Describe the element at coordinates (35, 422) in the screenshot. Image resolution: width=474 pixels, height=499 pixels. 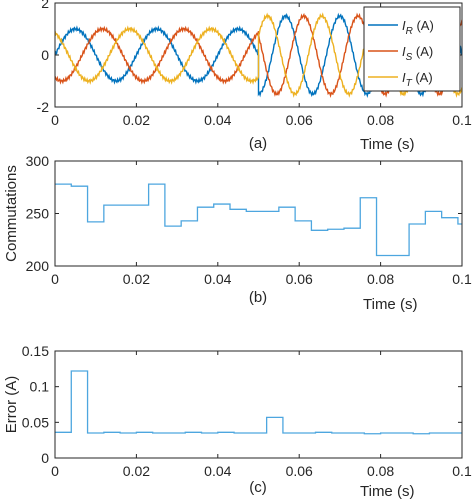
I see `y-tick-label: 0.05` at that location.